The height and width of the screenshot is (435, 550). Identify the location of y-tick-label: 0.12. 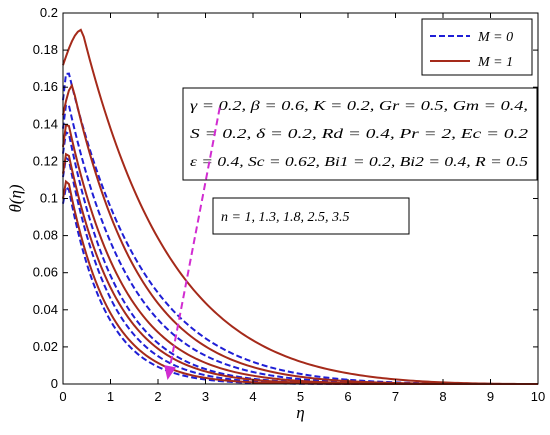
(45, 160).